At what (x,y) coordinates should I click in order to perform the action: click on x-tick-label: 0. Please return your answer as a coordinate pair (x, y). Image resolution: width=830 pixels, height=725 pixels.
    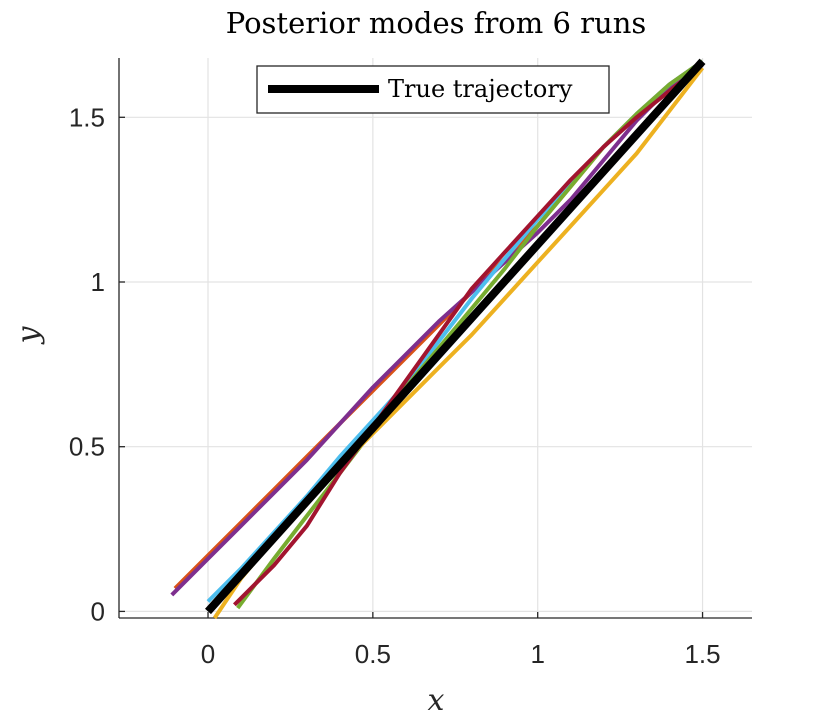
    Looking at the image, I should click on (208, 654).